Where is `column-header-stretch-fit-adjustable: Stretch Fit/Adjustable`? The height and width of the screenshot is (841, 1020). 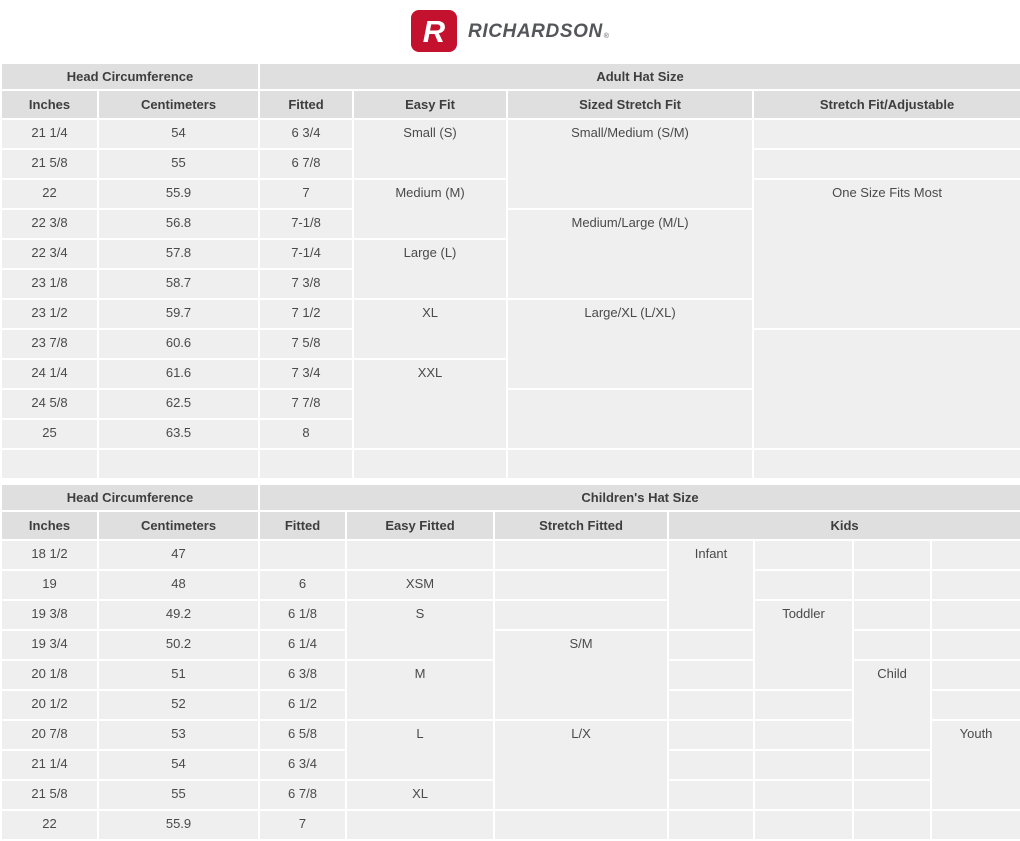 column-header-stretch-fit-adjustable: Stretch Fit/Adjustable is located at coordinates (886, 104).